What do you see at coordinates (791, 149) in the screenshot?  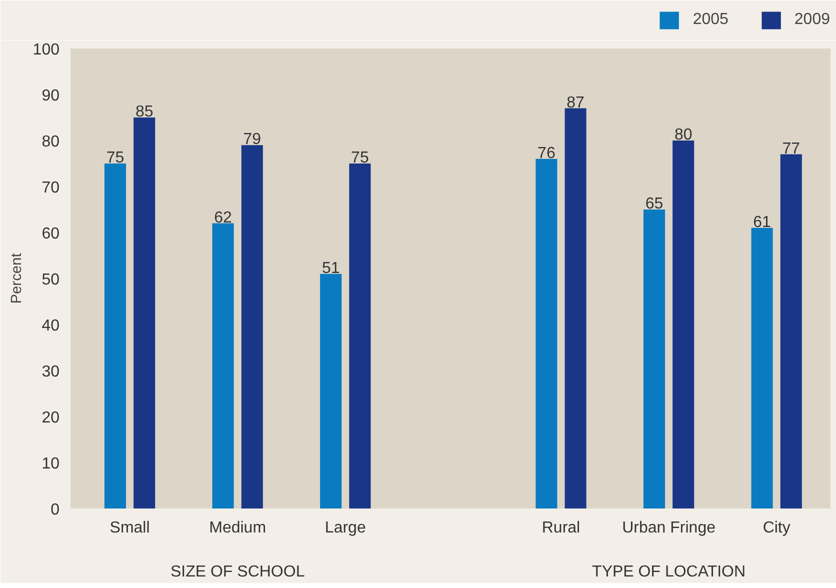 I see `data-label: 77` at bounding box center [791, 149].